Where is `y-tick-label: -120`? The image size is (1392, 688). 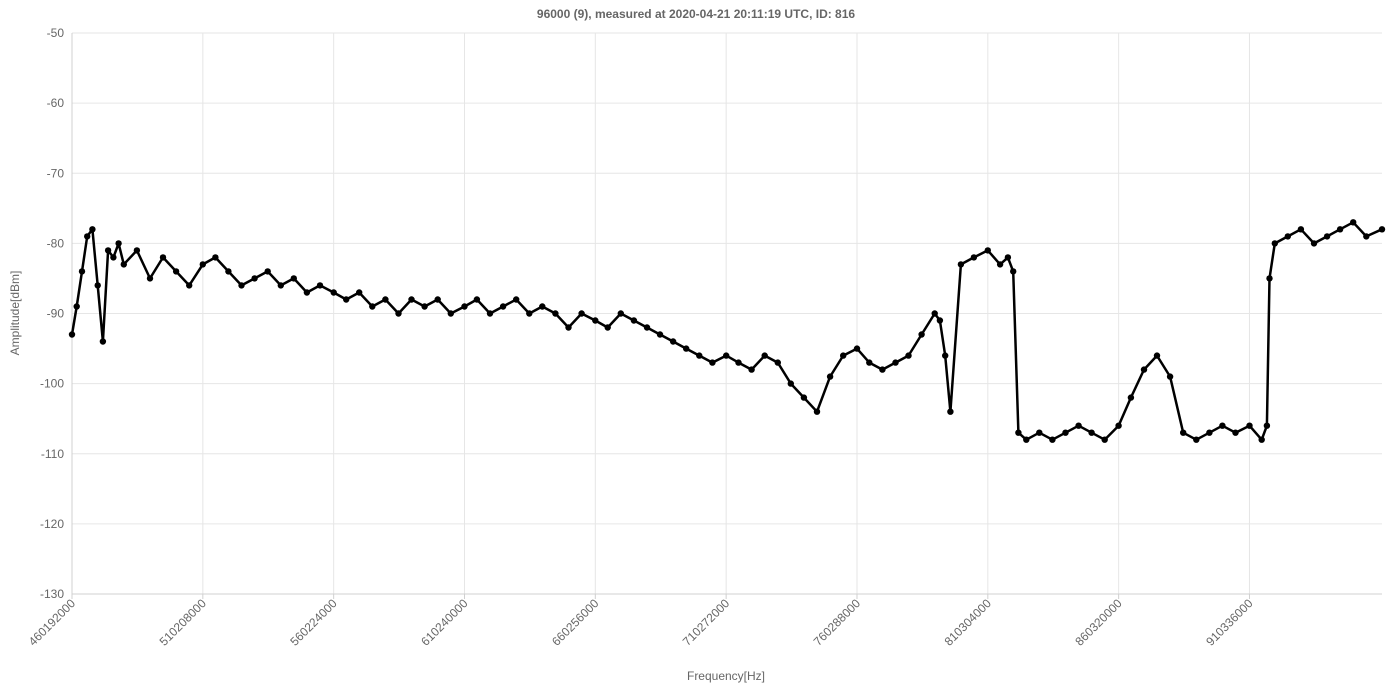
y-tick-label: -120 is located at coordinates (52, 524).